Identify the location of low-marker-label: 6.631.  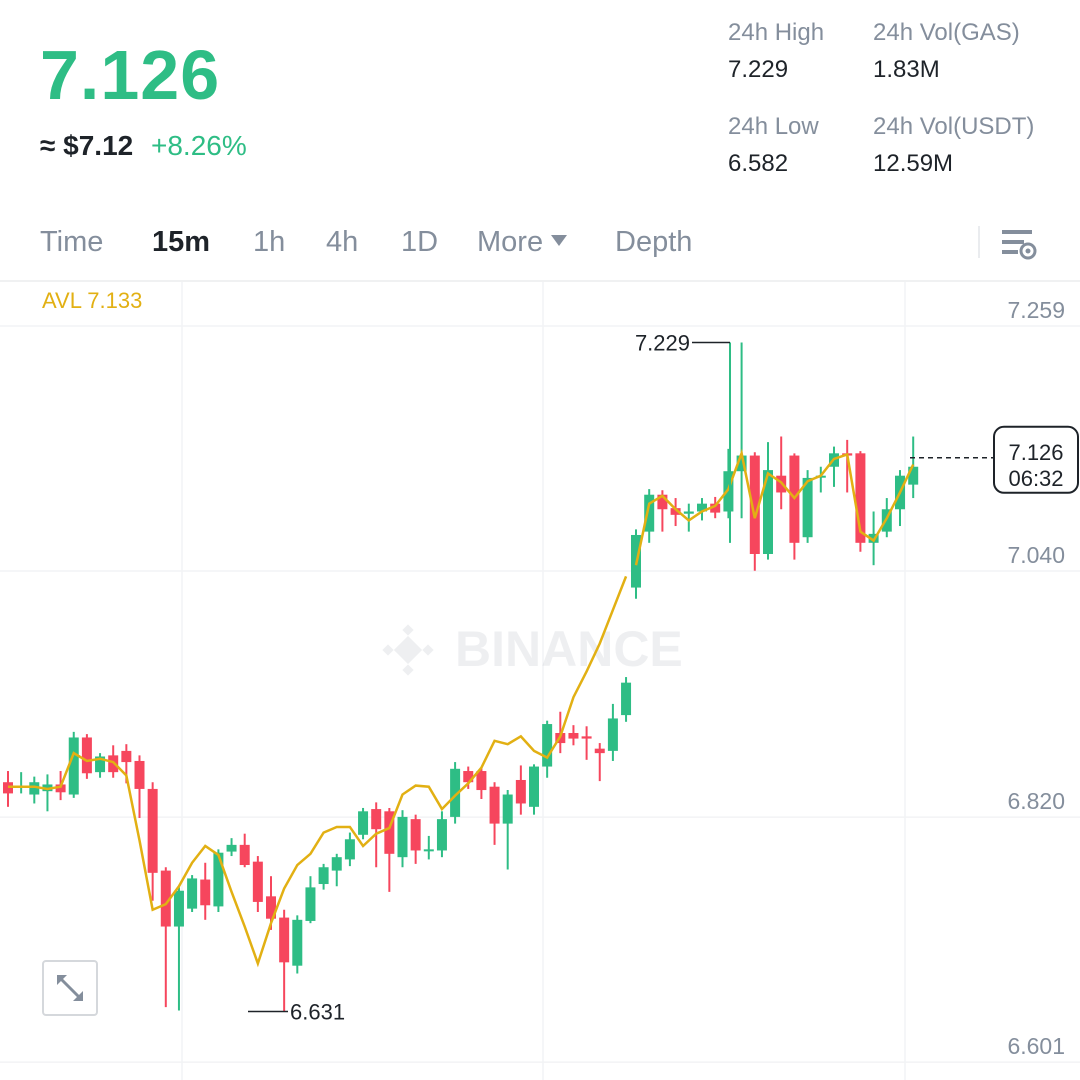
(317, 1012).